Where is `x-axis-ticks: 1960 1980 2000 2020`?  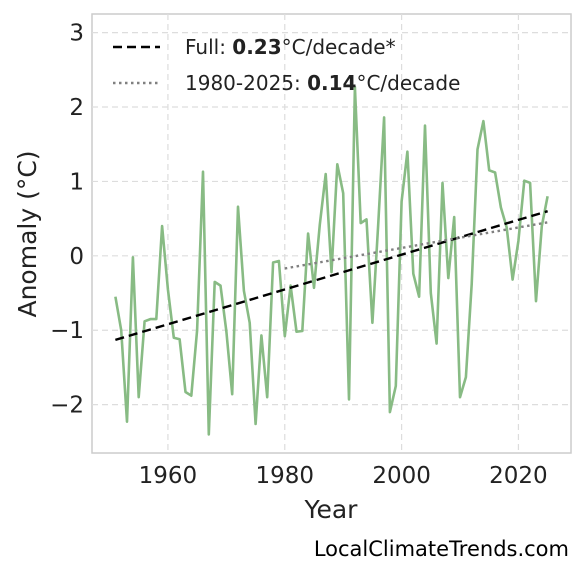 x-axis-ticks: 1960 1980 2000 2020 is located at coordinates (343, 476).